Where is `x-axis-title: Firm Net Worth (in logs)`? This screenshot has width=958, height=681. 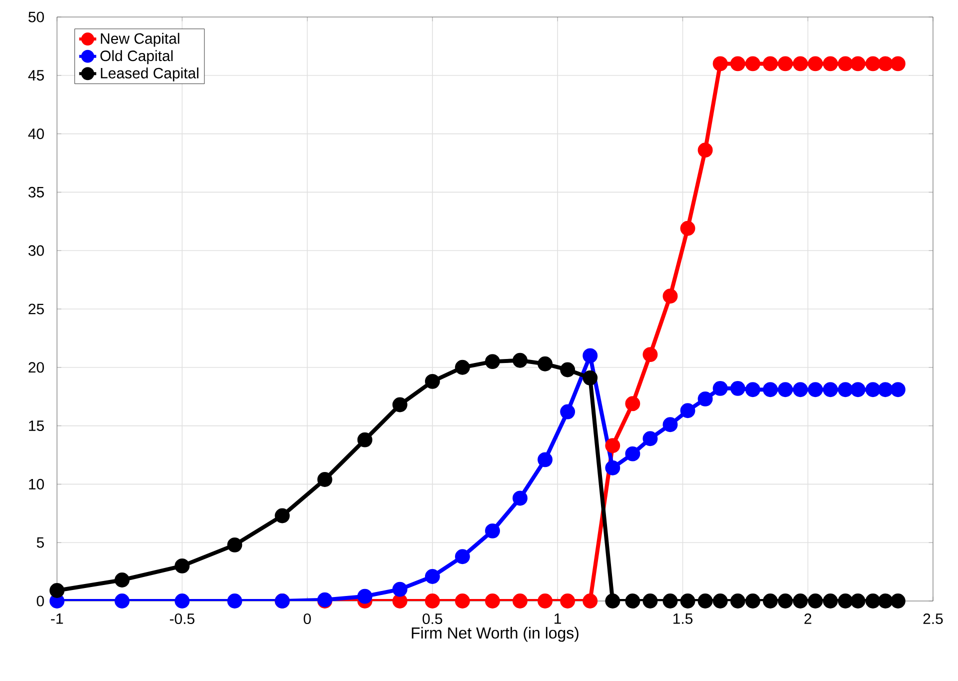 x-axis-title: Firm Net Worth (in logs) is located at coordinates (495, 634).